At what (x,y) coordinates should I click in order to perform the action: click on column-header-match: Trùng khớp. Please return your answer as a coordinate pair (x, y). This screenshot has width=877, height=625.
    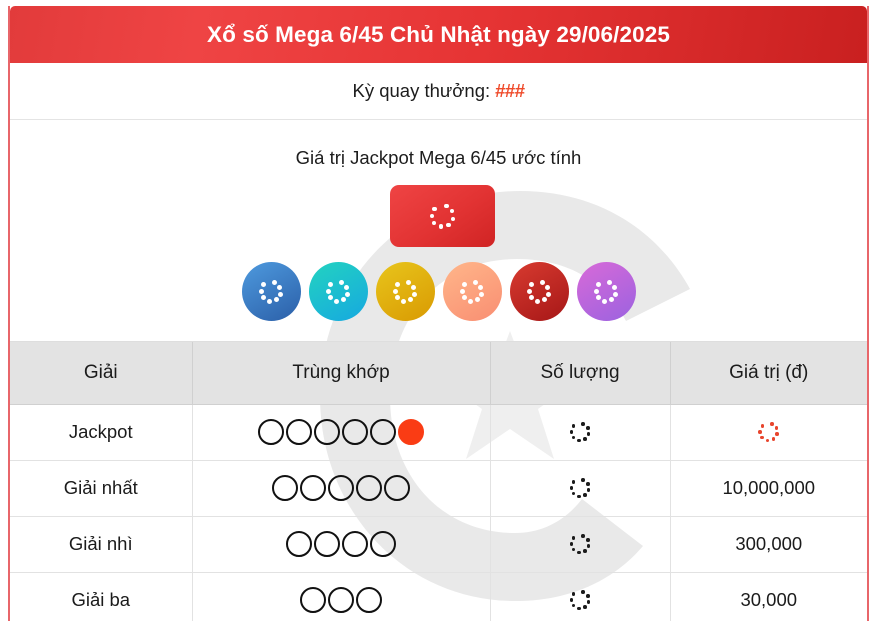
    Looking at the image, I should click on (341, 373).